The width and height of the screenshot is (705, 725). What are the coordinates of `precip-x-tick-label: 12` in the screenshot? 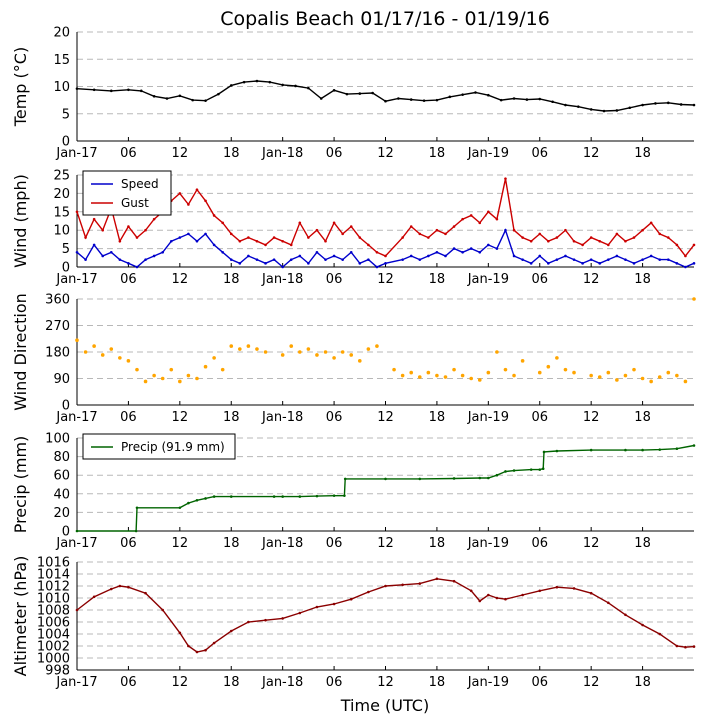 It's located at (591, 543).